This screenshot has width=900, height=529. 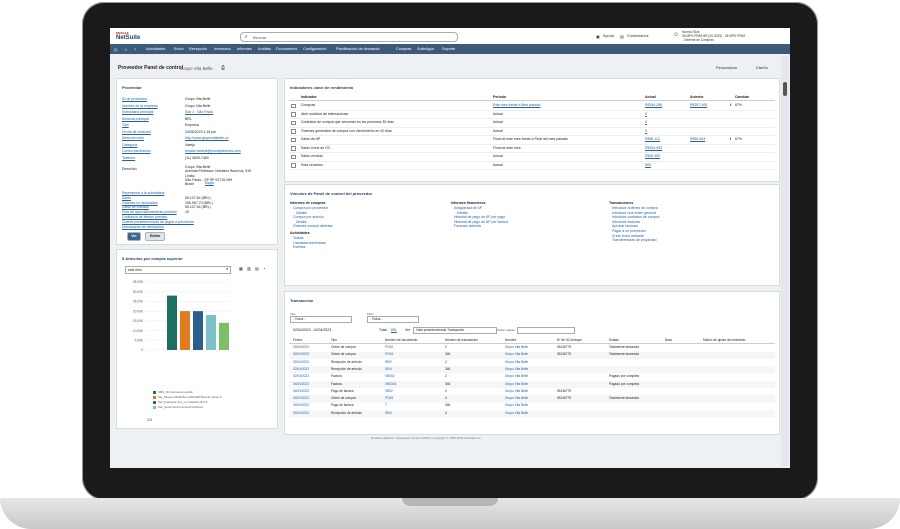 What do you see at coordinates (654, 147) in the screenshot?
I see `kpi-act: R$254.953` at bounding box center [654, 147].